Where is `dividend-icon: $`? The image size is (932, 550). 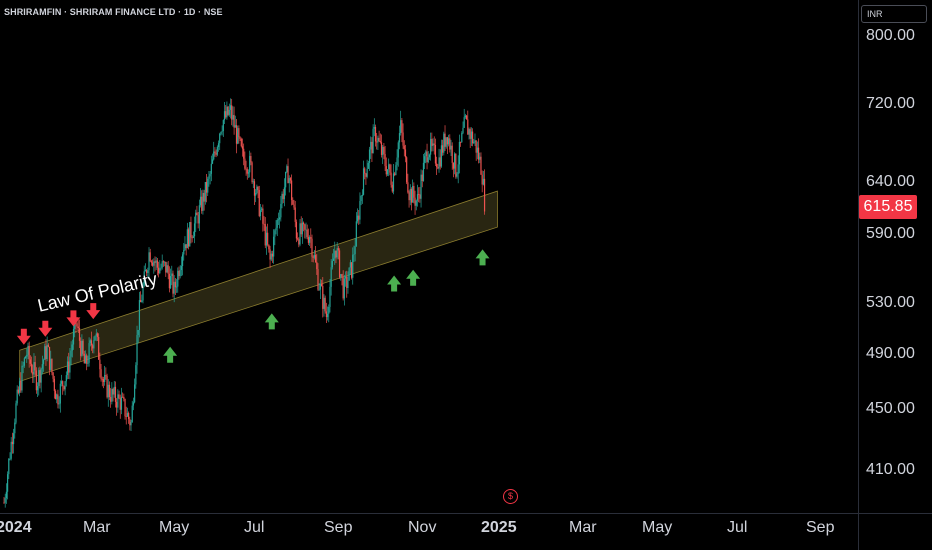
dividend-icon: $ is located at coordinates (510, 496).